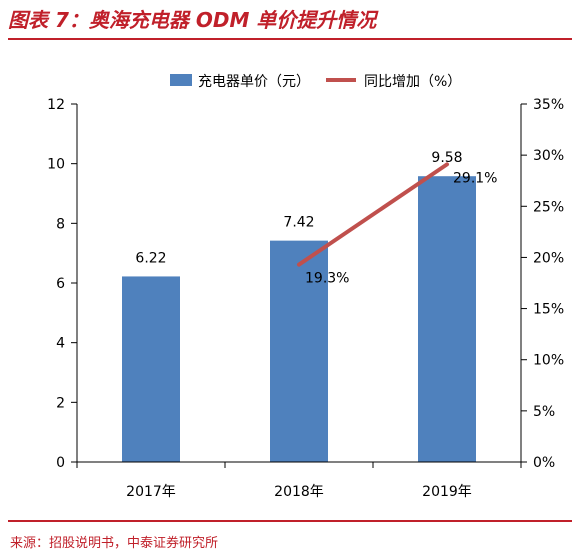  What do you see at coordinates (544, 412) in the screenshot?
I see `y-right-tick-label-1: 5%` at bounding box center [544, 412].